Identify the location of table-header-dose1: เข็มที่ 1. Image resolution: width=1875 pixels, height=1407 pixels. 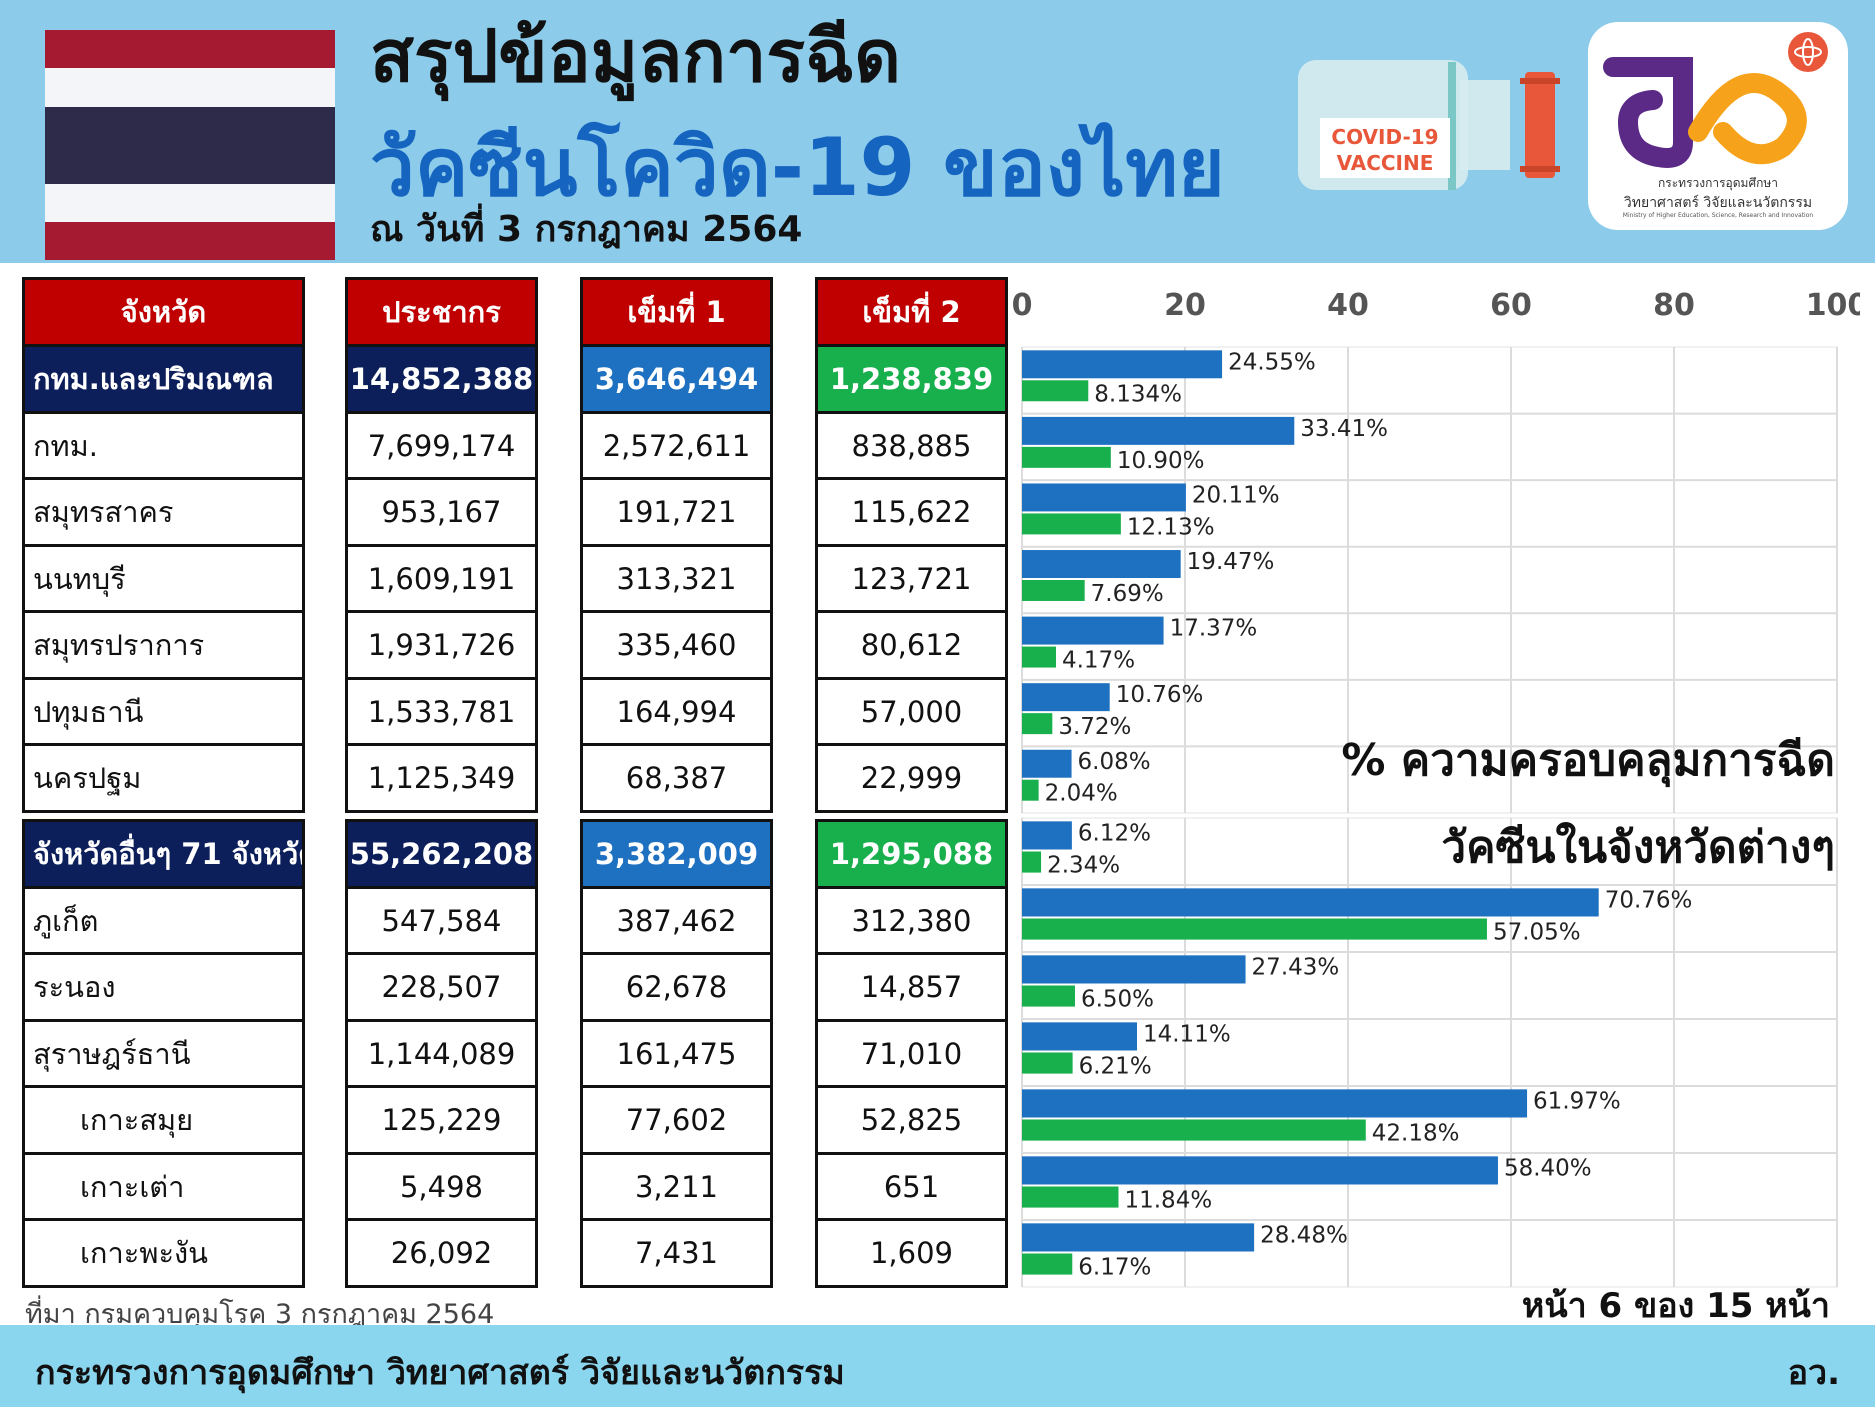
(676, 312).